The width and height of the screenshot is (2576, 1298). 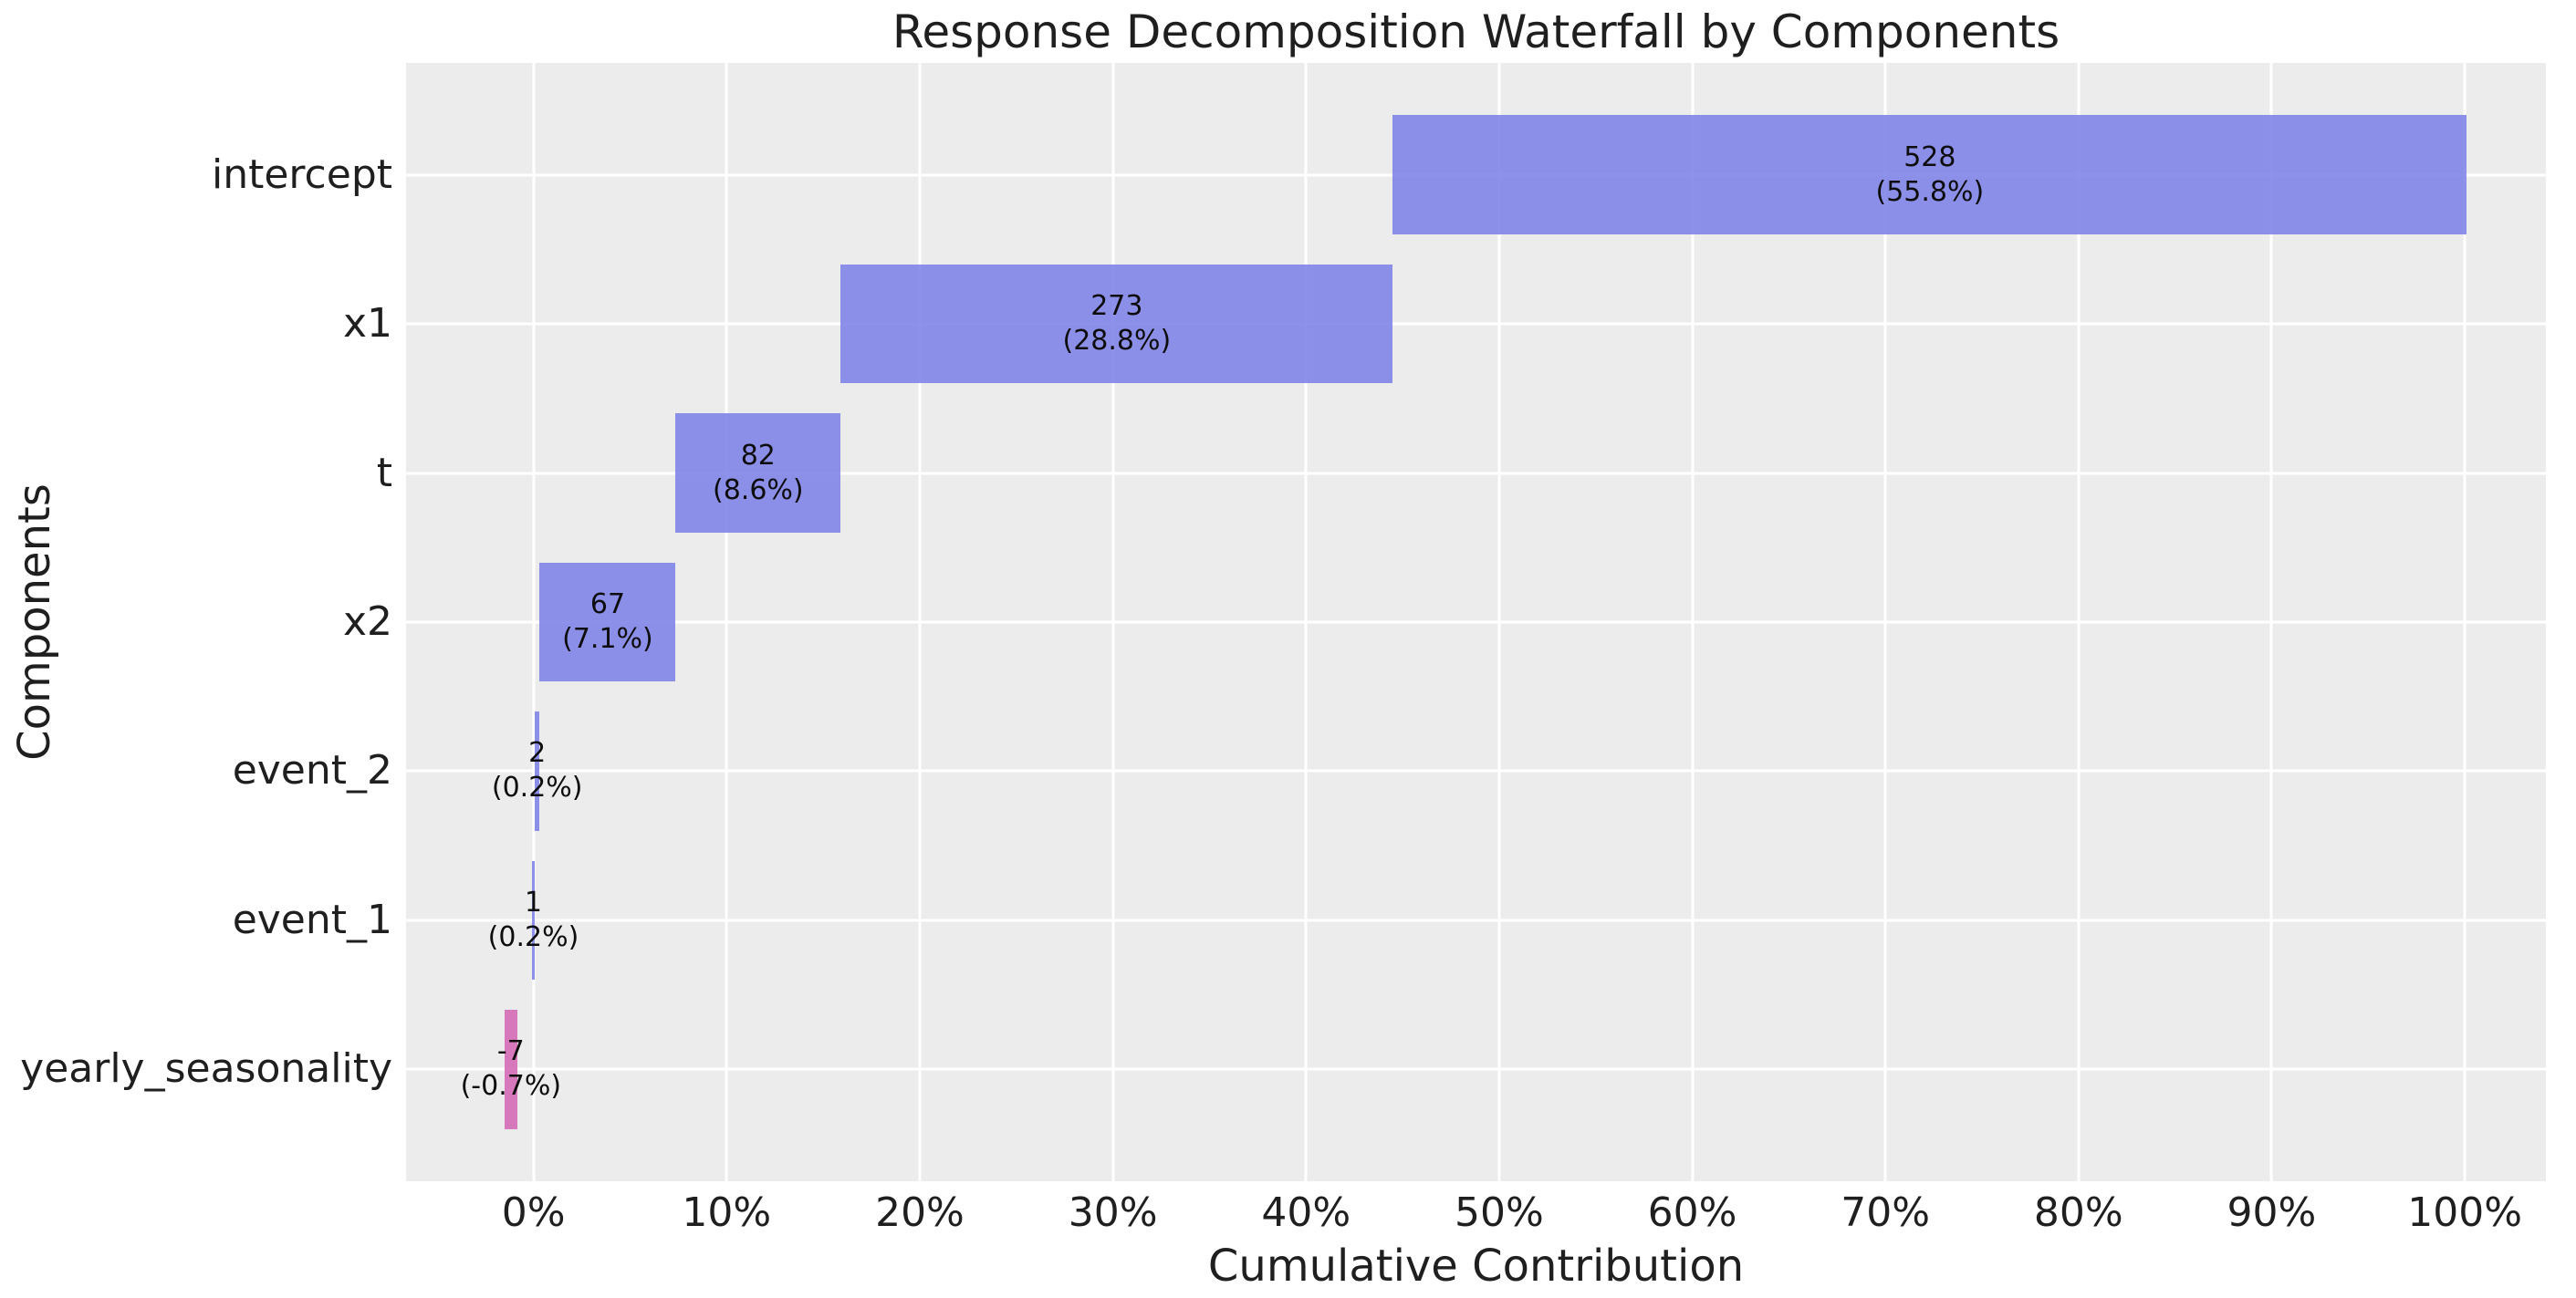 I want to click on bar-label-t: 82 (8.6%), so click(x=758, y=474).